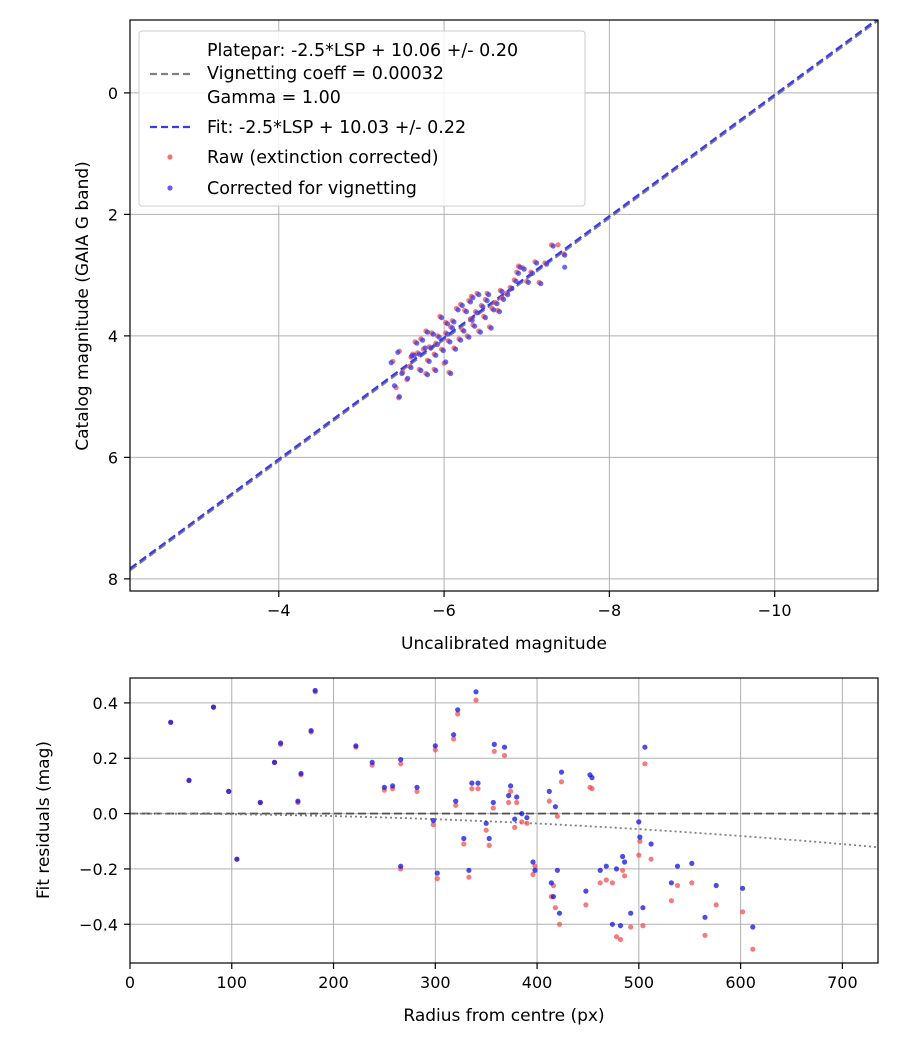  I want to click on legend-raw-marker-icon, so click(170, 157).